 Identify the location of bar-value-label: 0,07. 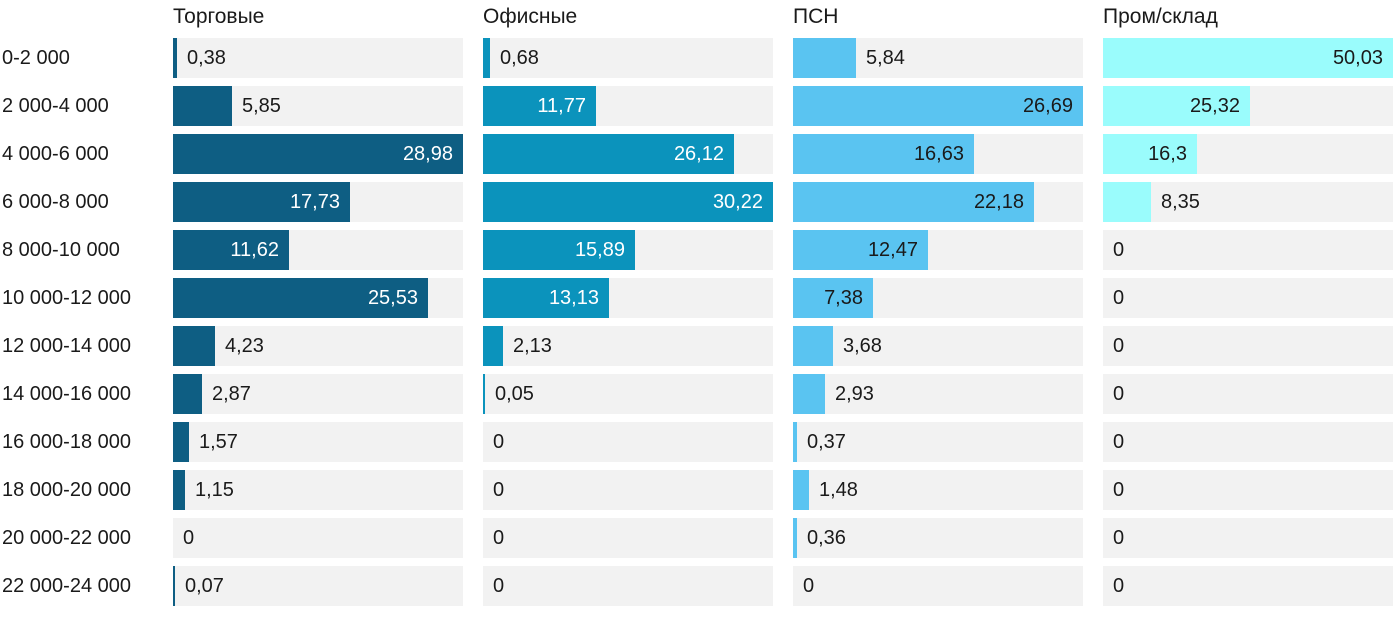
(204, 585).